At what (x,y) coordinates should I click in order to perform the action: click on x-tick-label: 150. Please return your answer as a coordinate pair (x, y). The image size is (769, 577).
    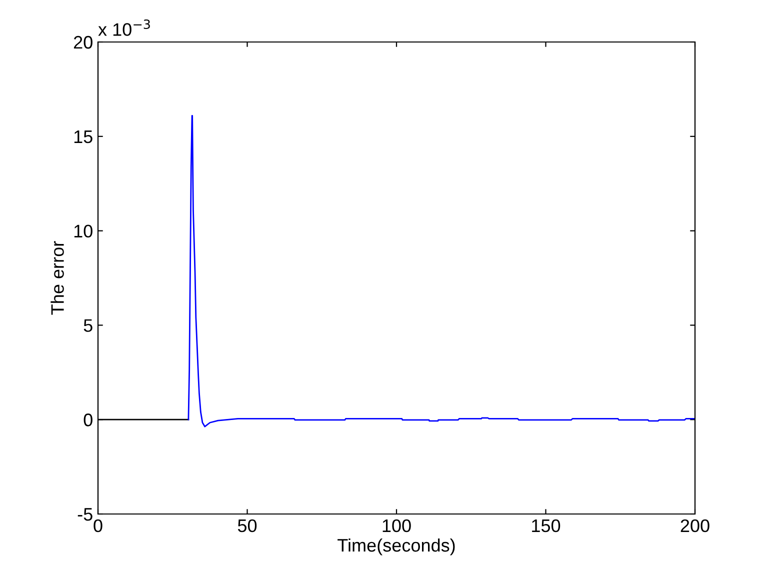
    Looking at the image, I should click on (546, 525).